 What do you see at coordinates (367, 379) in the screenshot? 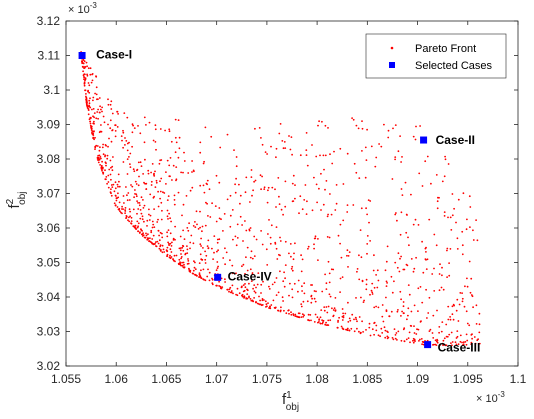
I see `x-tick-label: 1.085` at bounding box center [367, 379].